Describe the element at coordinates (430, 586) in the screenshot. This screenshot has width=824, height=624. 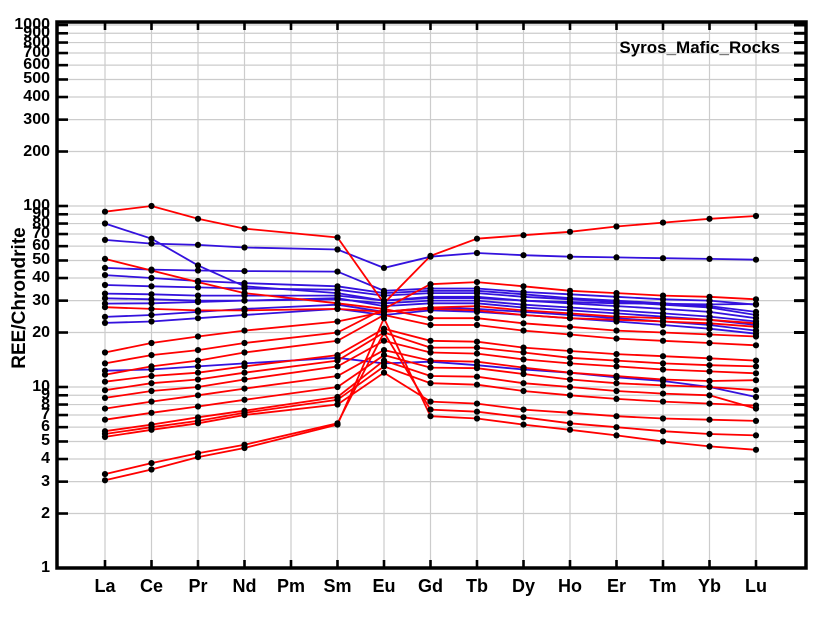
I see `x-tick-label: Gd` at that location.